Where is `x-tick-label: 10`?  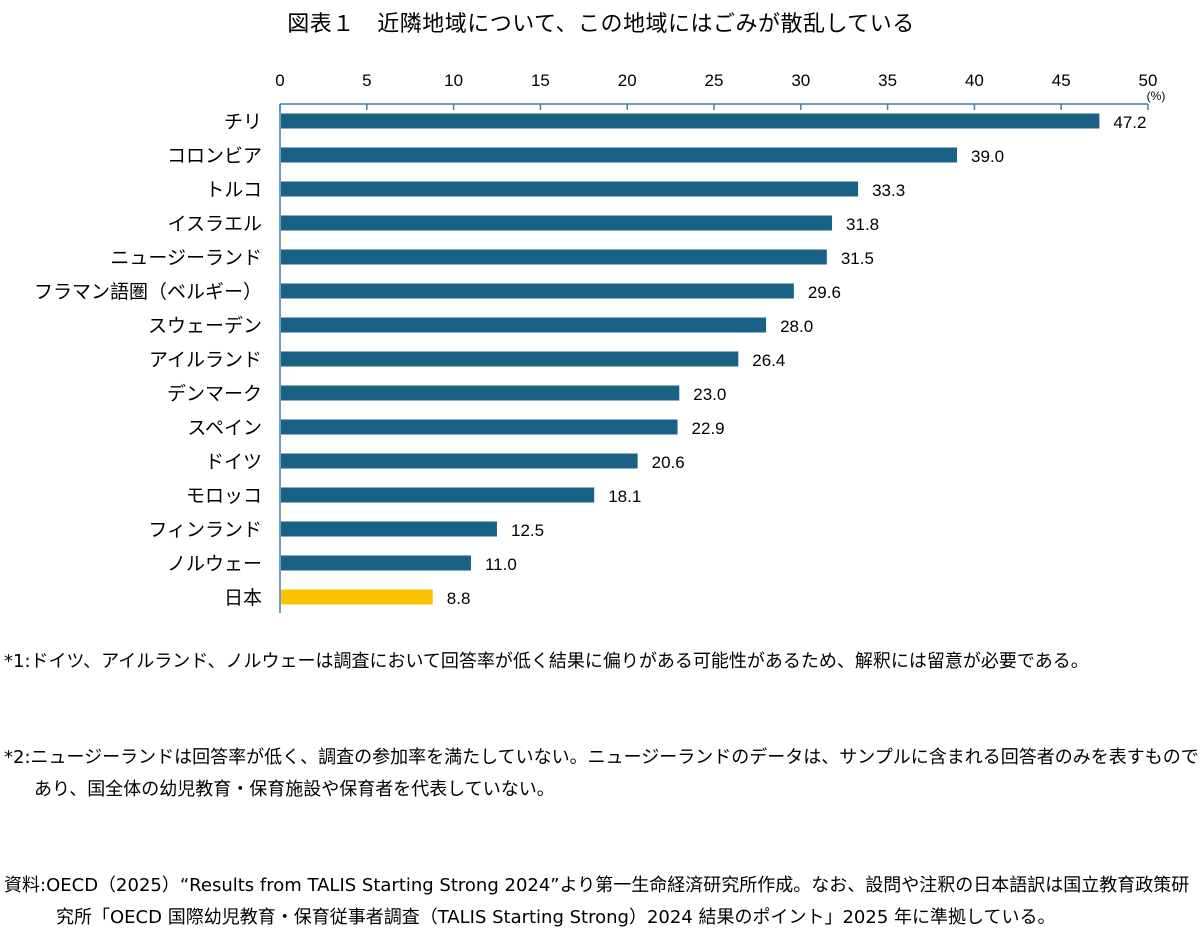 x-tick-label: 10 is located at coordinates (453, 80).